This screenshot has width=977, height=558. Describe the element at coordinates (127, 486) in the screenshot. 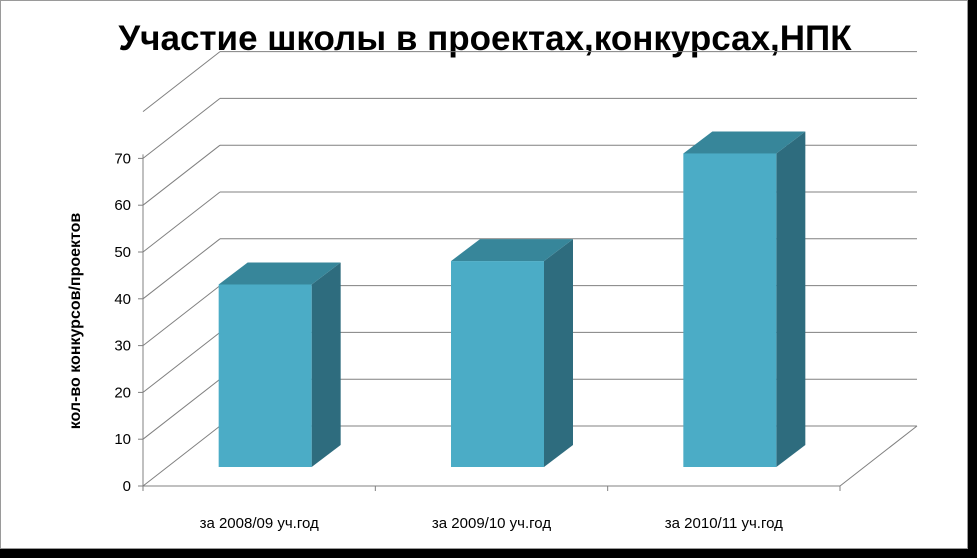

I see `y-tick-label: 0` at that location.